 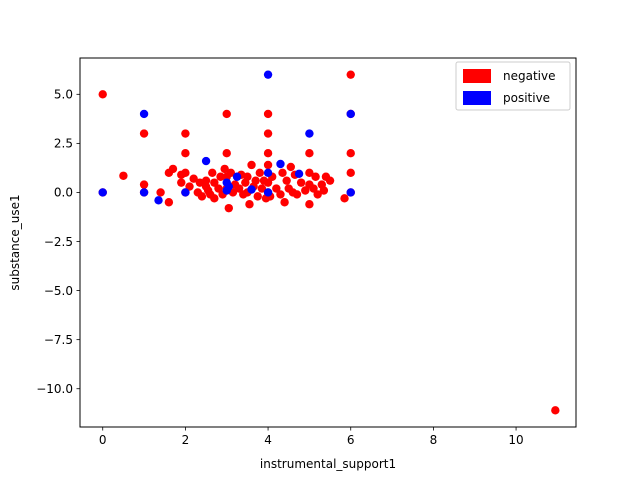 I want to click on y-axis-label: substance_use1, so click(x=15, y=242).